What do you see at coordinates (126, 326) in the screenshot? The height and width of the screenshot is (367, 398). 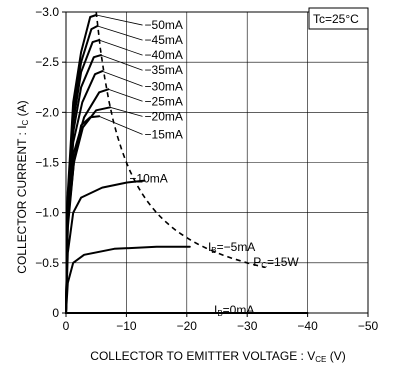 I see `x-tick-label: −10` at bounding box center [126, 326].